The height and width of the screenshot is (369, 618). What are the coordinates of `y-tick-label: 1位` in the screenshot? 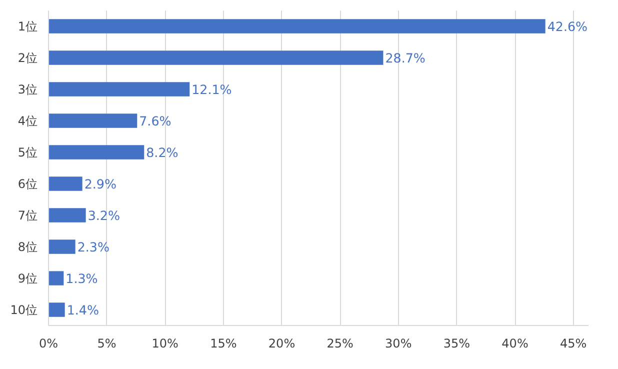 It's located at (28, 26).